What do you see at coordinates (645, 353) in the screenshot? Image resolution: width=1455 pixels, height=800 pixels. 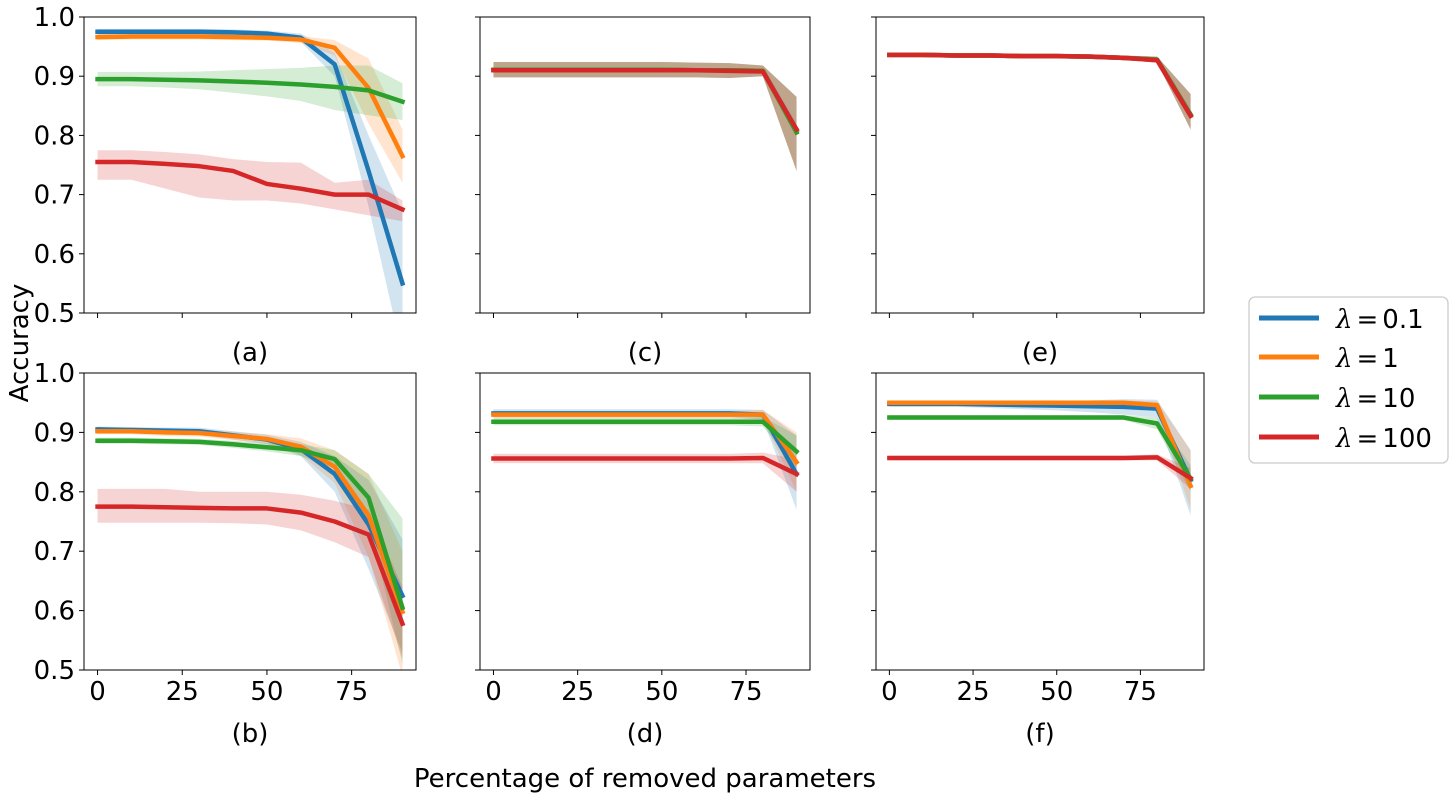 I see `panel-label: (c)` at bounding box center [645, 353].